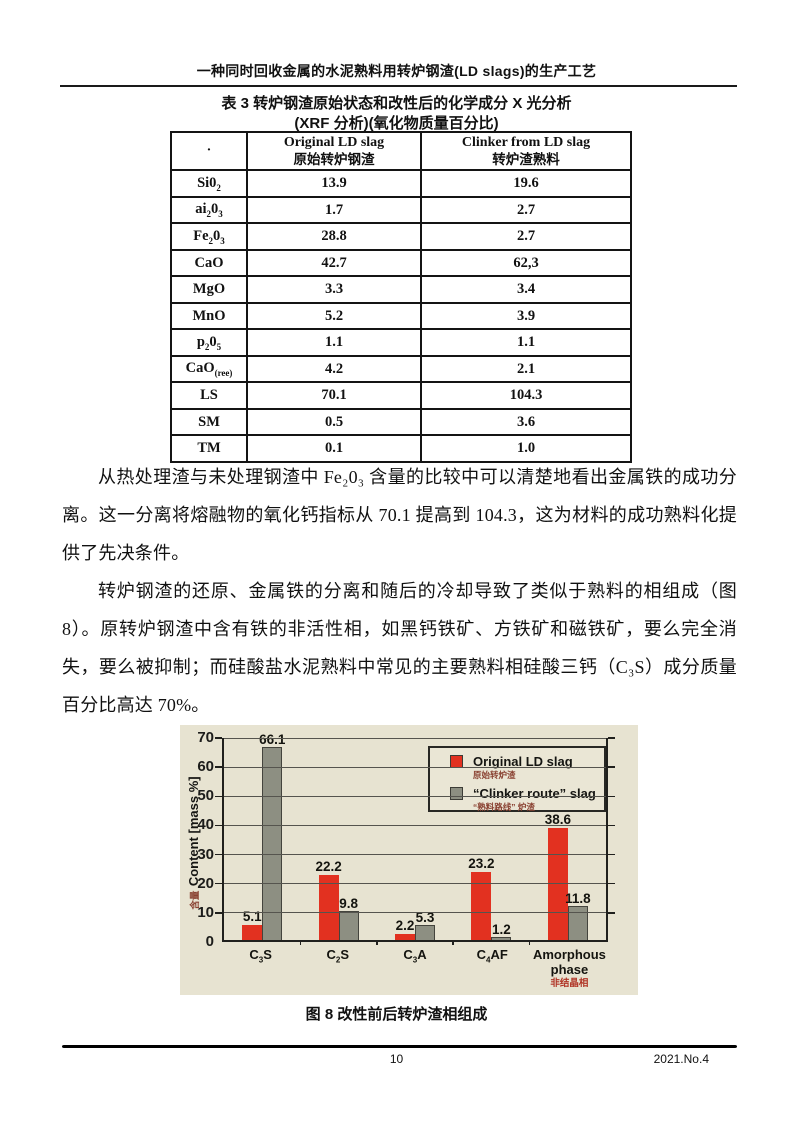 This screenshot has height=1122, width=793. What do you see at coordinates (334, 159) in the screenshot?
I see `col-header-original-zh: 原始转炉钢渣` at bounding box center [334, 159].